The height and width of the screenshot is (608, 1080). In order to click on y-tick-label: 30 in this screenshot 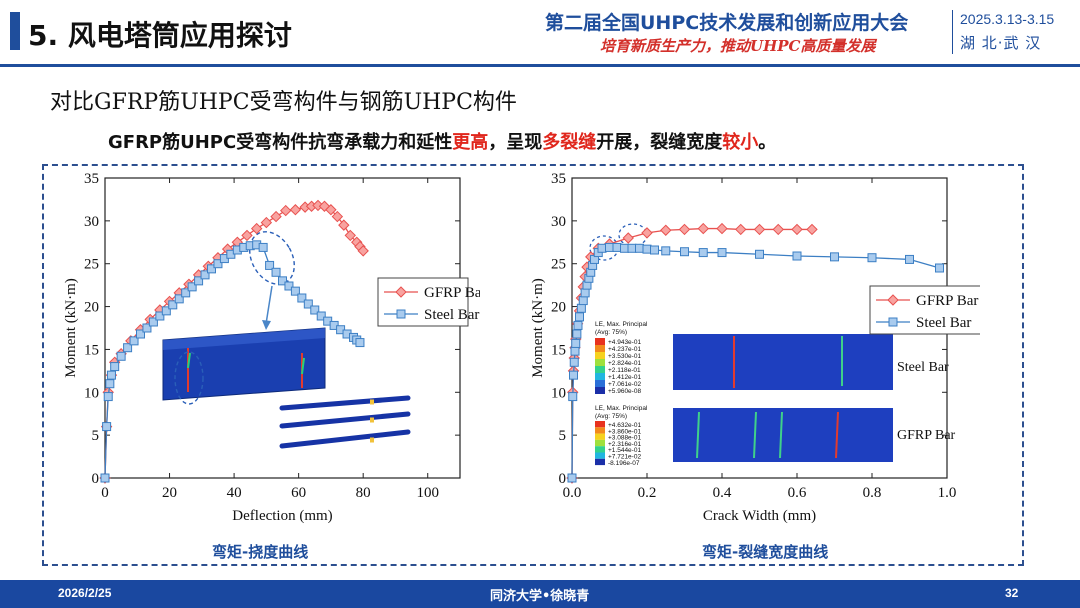, I will do `click(558, 222)`.